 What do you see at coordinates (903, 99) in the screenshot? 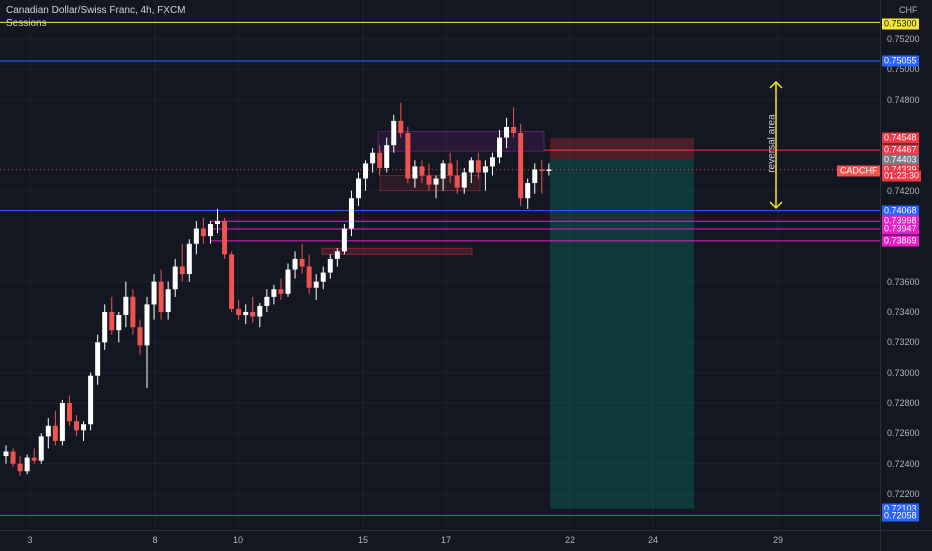
I see `price-tick-label: 0.74800` at bounding box center [903, 99].